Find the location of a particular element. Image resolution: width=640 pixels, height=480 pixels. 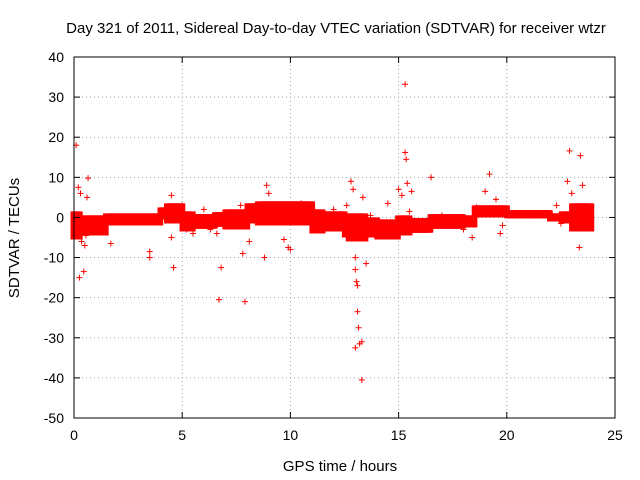

y-tick-label: 40 is located at coordinates (56, 57).